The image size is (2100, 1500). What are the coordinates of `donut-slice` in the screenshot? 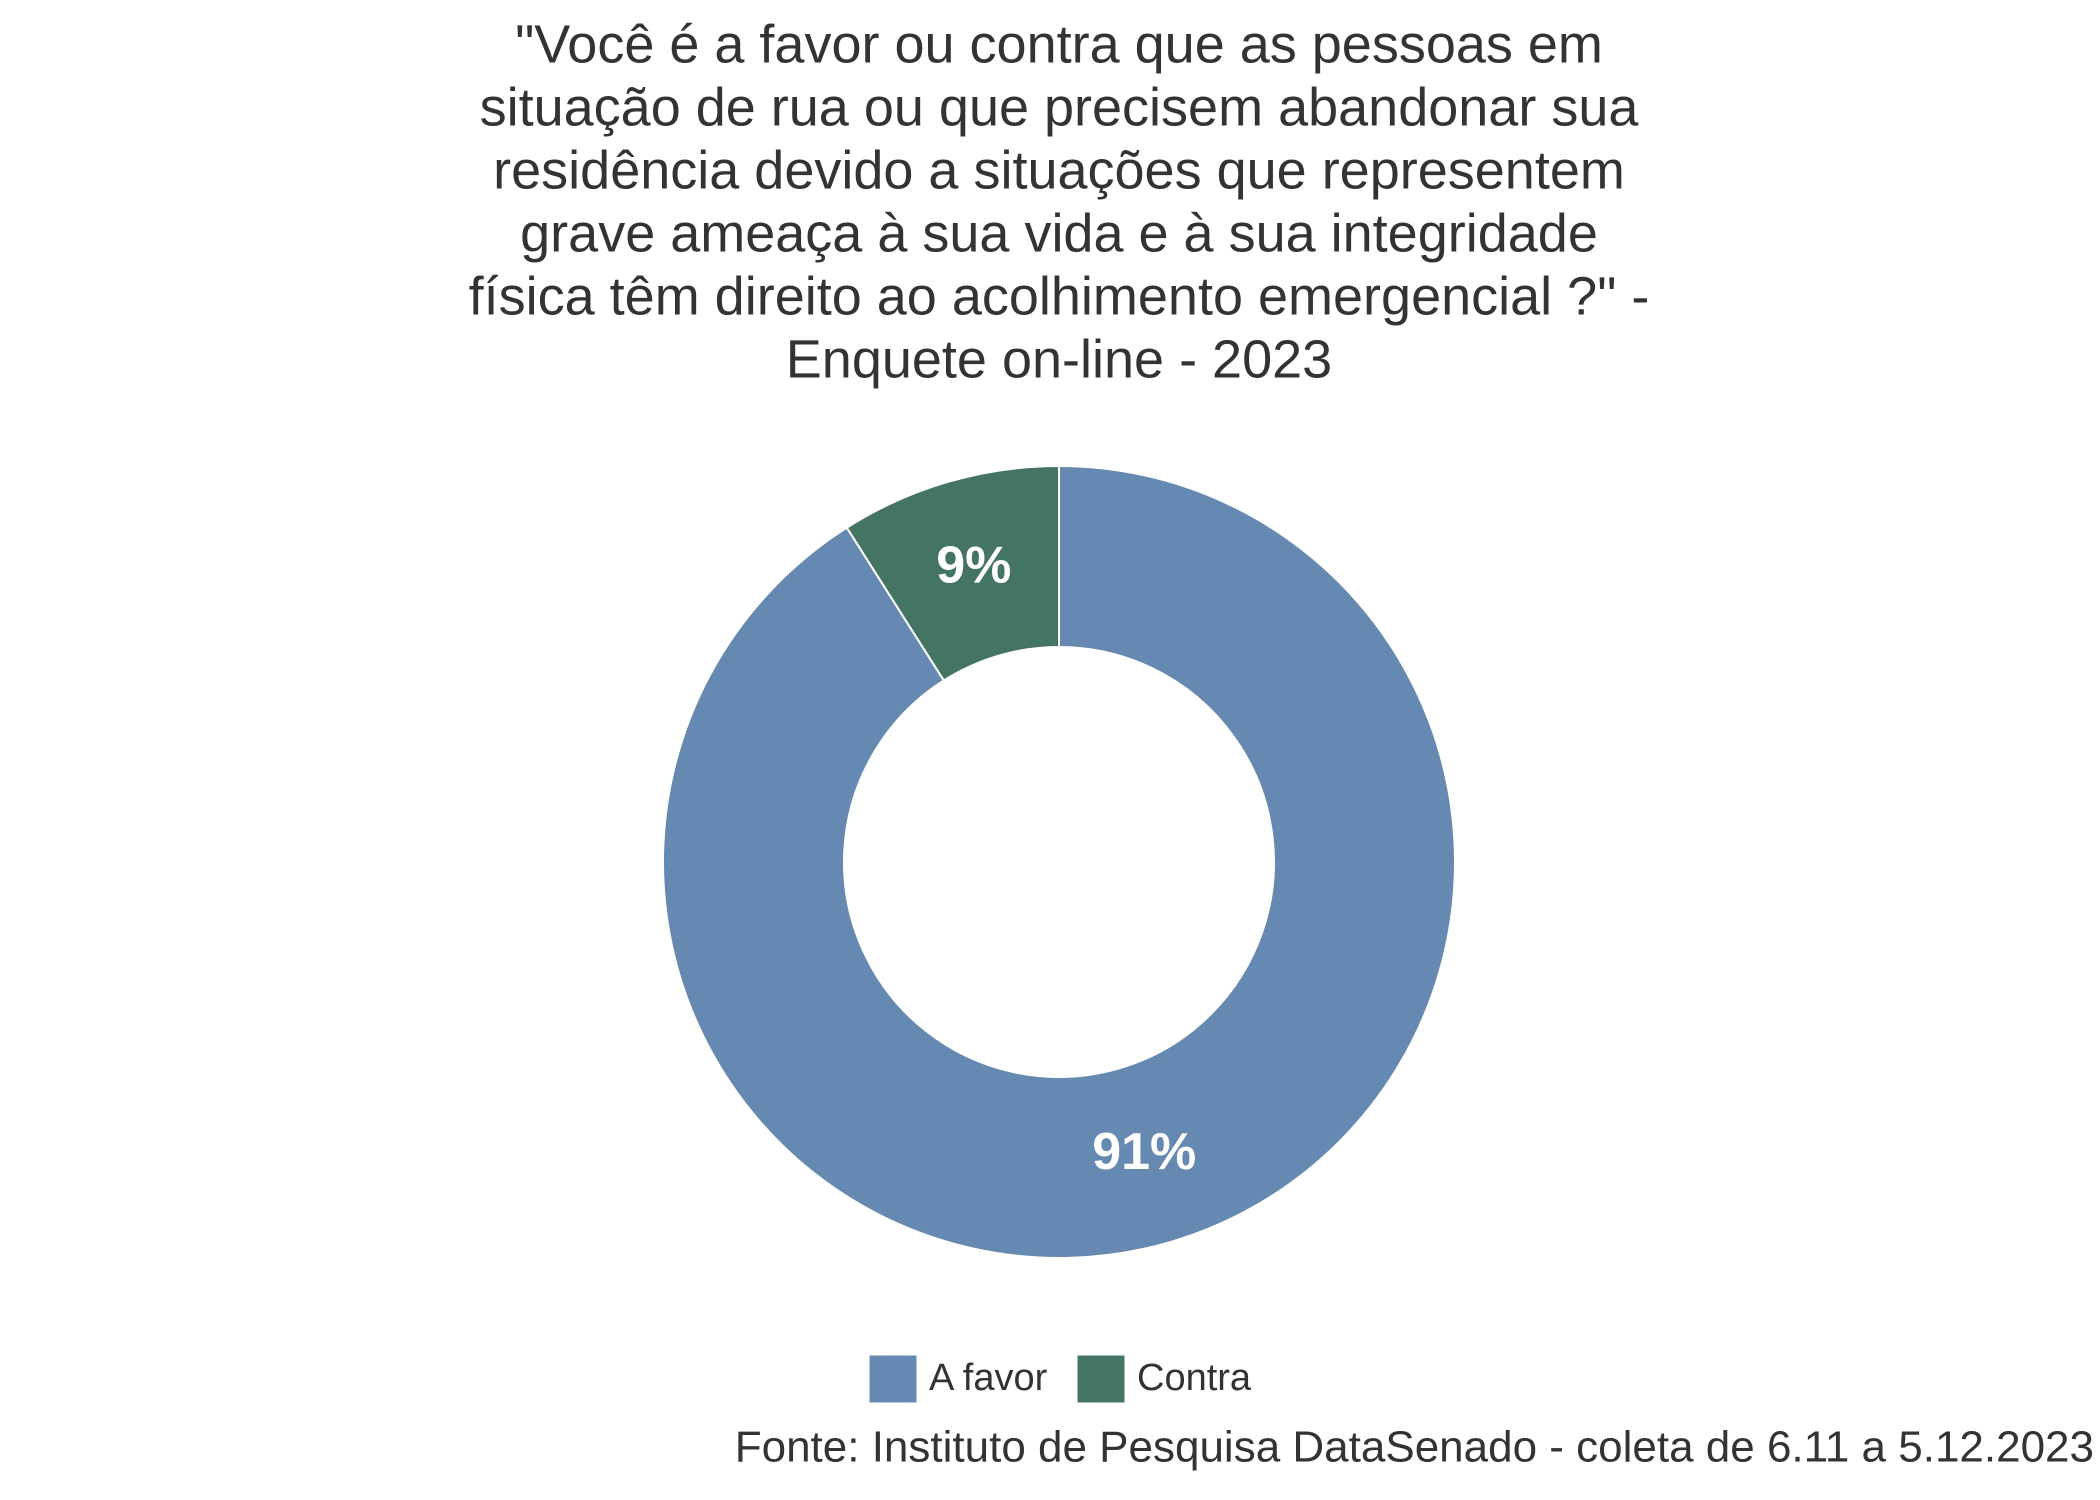 It's located at (952, 573).